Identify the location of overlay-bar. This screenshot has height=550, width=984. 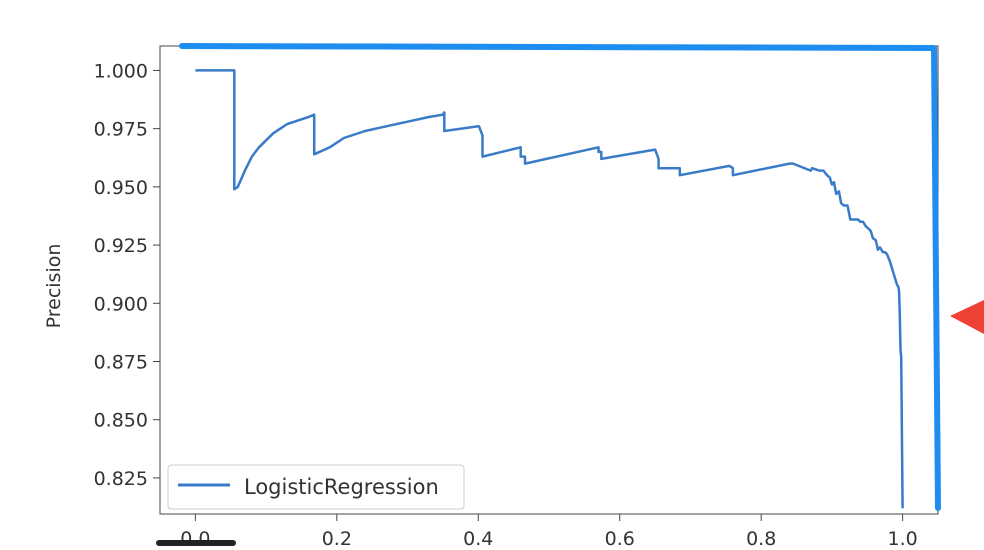
(196, 543).